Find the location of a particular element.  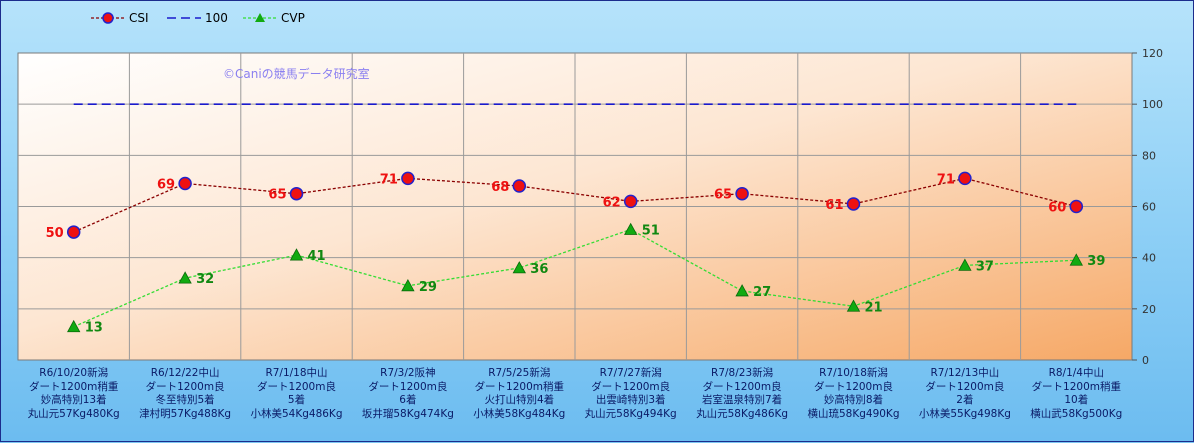

cvp-data-label: 39 is located at coordinates (1096, 261).